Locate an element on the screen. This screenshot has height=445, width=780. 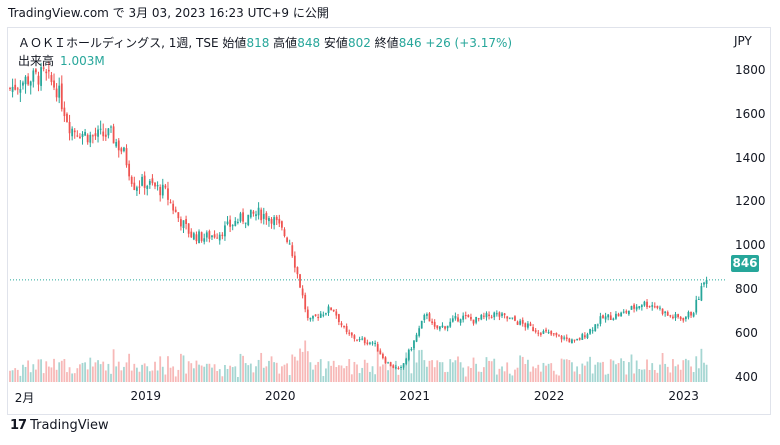
open-value: 818 is located at coordinates (258, 43).